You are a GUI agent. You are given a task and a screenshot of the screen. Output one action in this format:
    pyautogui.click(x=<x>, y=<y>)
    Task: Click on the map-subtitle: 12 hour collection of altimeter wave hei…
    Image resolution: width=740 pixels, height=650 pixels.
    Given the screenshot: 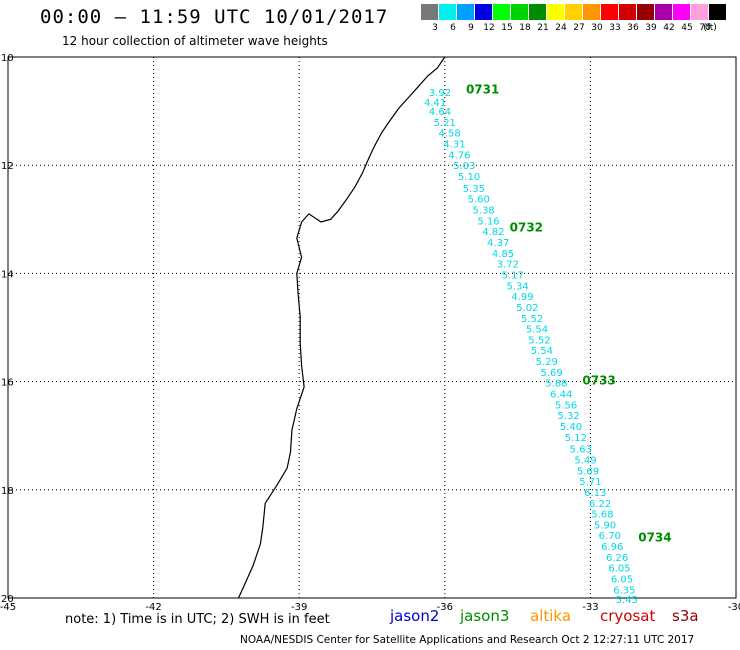 What is the action you would take?
    pyautogui.click(x=195, y=41)
    